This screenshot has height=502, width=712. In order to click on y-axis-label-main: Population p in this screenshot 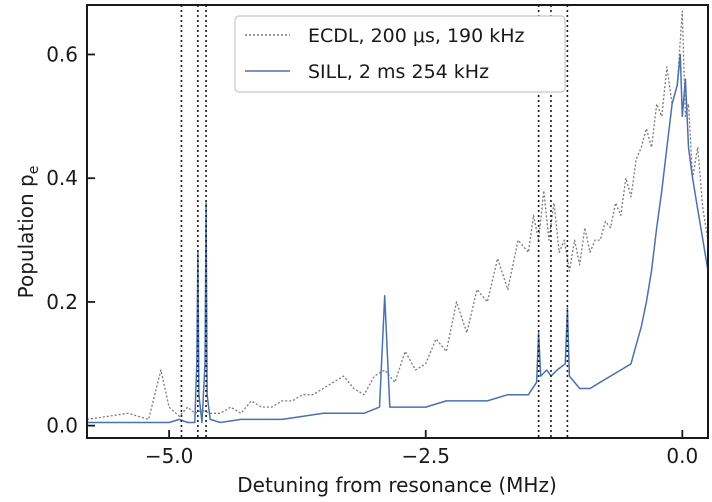, I will do `click(26, 236)`.